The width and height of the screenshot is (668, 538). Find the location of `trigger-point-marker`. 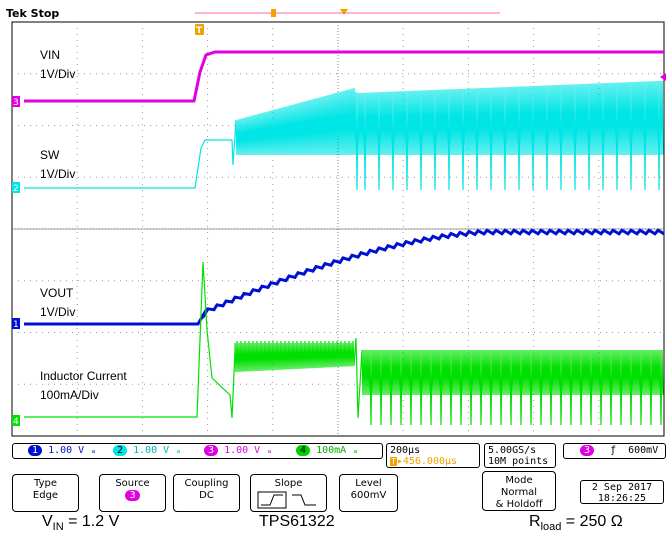

trigger-point-marker is located at coordinates (199, 29).